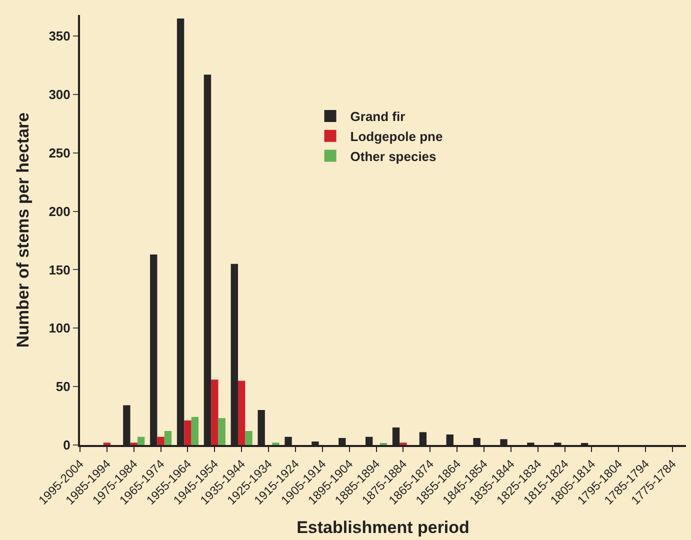  What do you see at coordinates (63, 386) in the screenshot?
I see `y-tick-label: 50` at bounding box center [63, 386].